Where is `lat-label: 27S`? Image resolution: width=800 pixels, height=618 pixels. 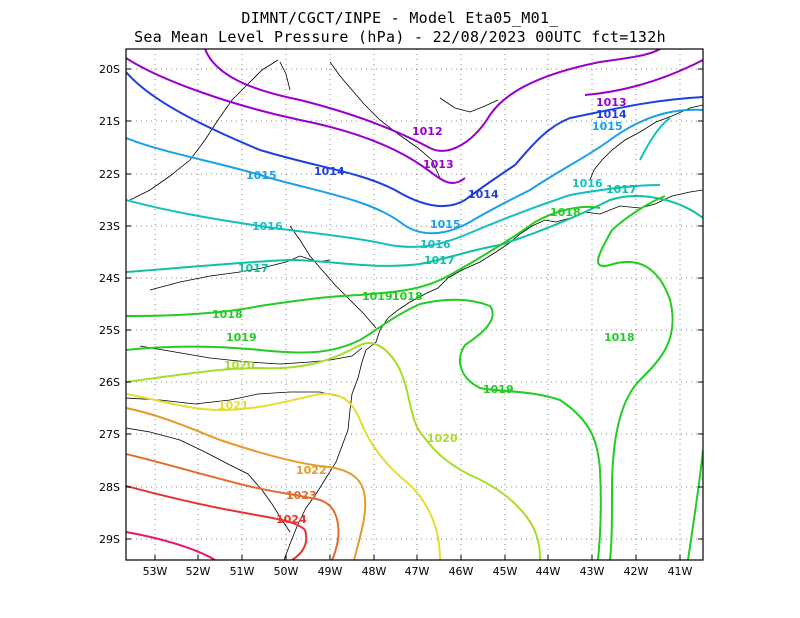 lat-label: 27S is located at coordinates (109, 434).